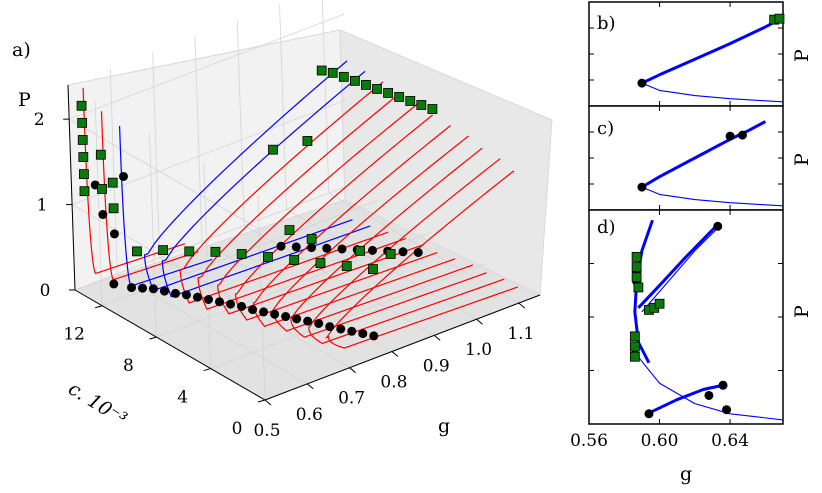 Image resolution: width=822 pixels, height=493 pixels. What do you see at coordinates (660, 441) in the screenshot?
I see `x-tick-label: 0.60` at bounding box center [660, 441].